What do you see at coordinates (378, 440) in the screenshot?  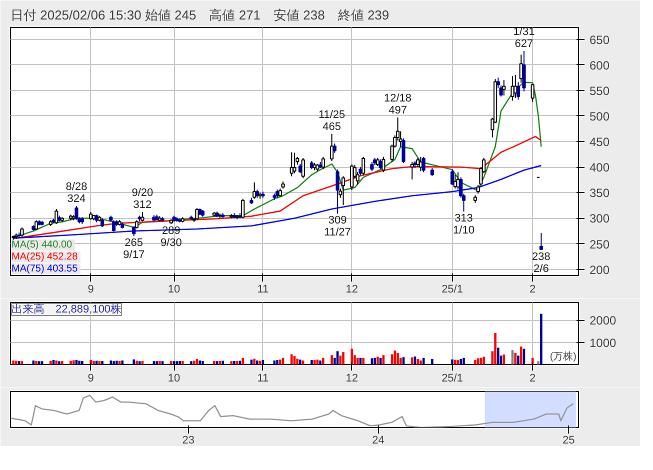 I see `x-tick-label: 24` at bounding box center [378, 440].